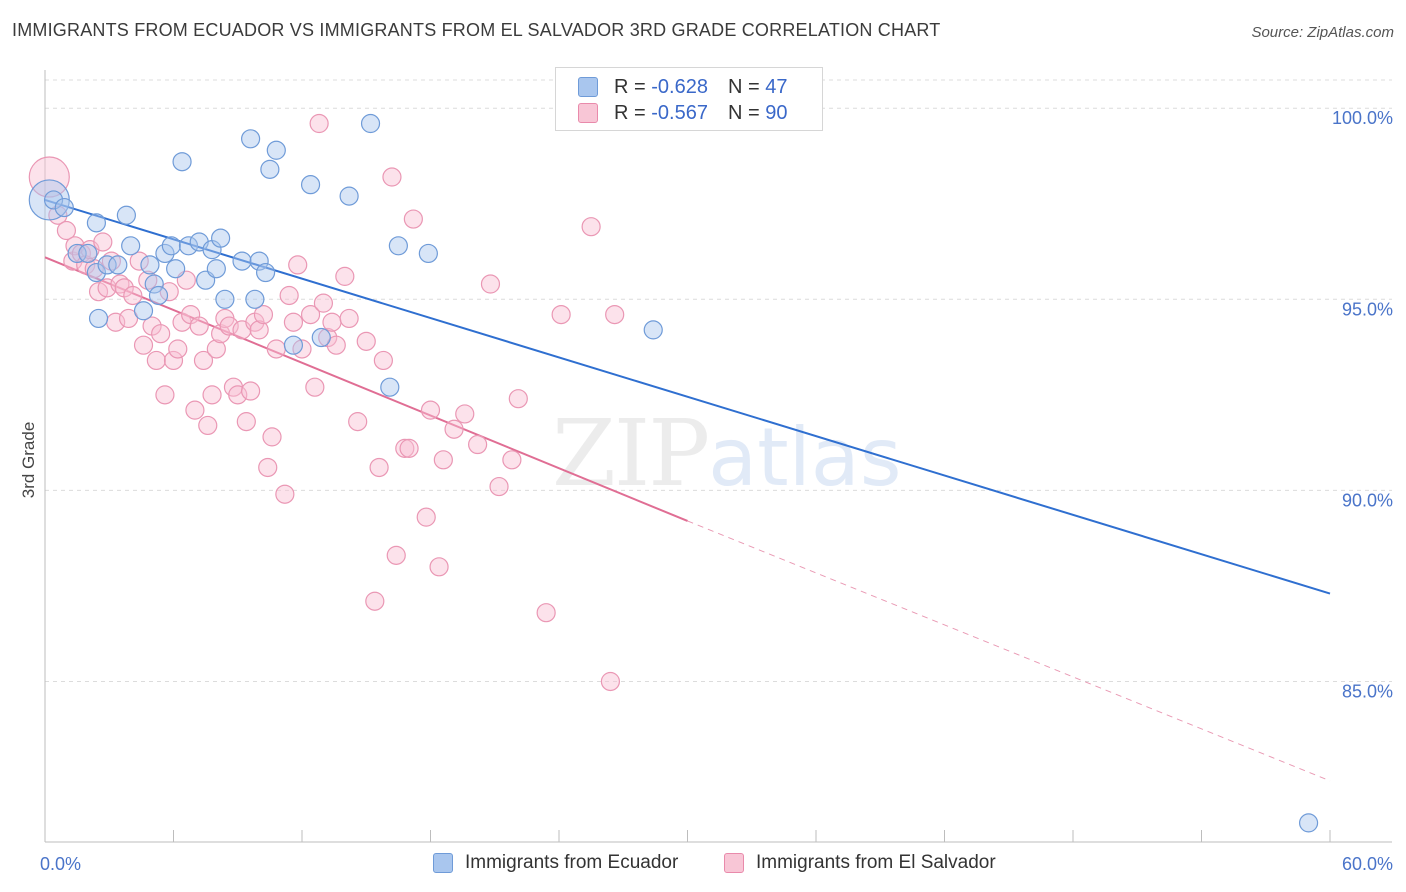 The width and height of the screenshot is (1406, 892). What do you see at coordinates (746, 112) in the screenshot?
I see `legend-n-label: N =` at bounding box center [746, 112].